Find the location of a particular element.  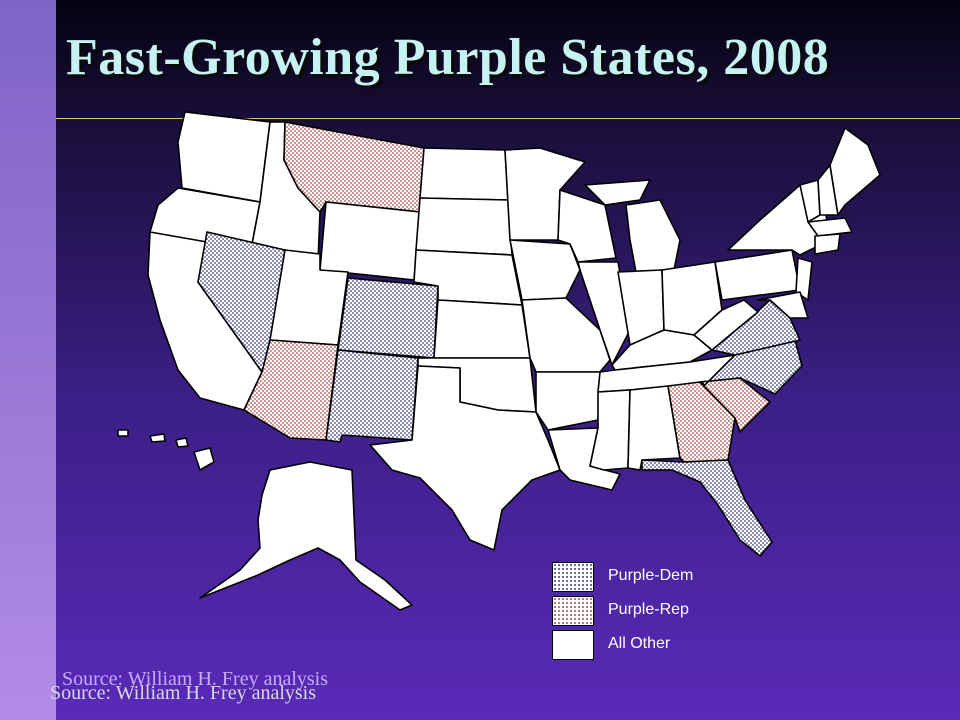

title-divider is located at coordinates (508, 118).